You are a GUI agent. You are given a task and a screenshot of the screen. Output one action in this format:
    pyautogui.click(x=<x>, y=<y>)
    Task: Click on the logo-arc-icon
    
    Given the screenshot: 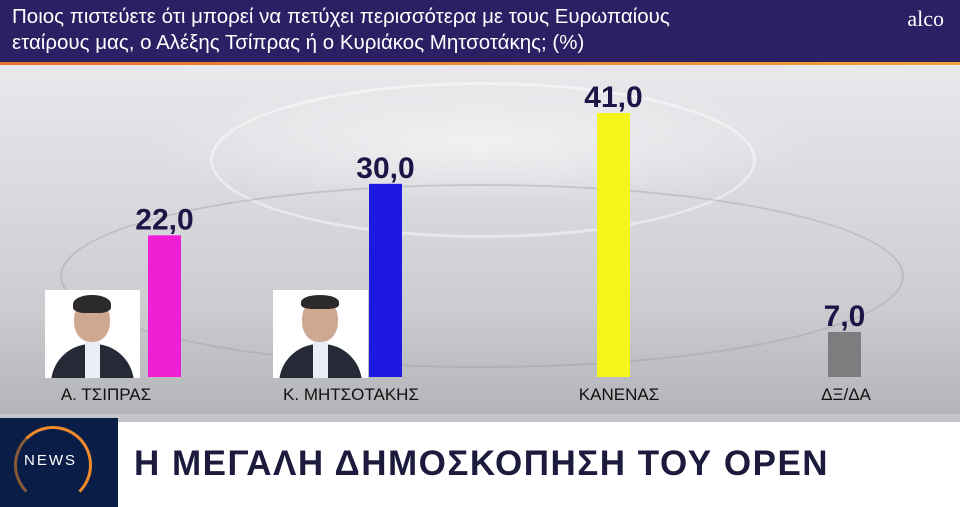 What is the action you would take?
    pyautogui.click(x=53, y=465)
    